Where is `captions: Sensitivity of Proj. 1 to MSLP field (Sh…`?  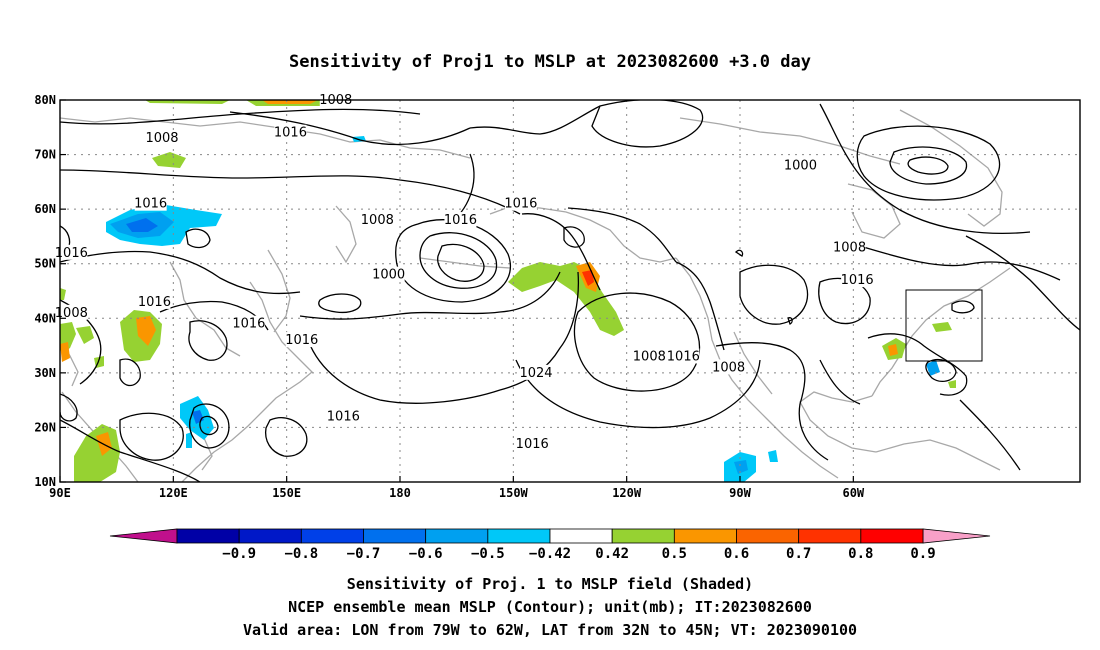
captions: Sensitivity of Proj. 1 to MSLP field (Sh… is located at coordinates (550, 607).